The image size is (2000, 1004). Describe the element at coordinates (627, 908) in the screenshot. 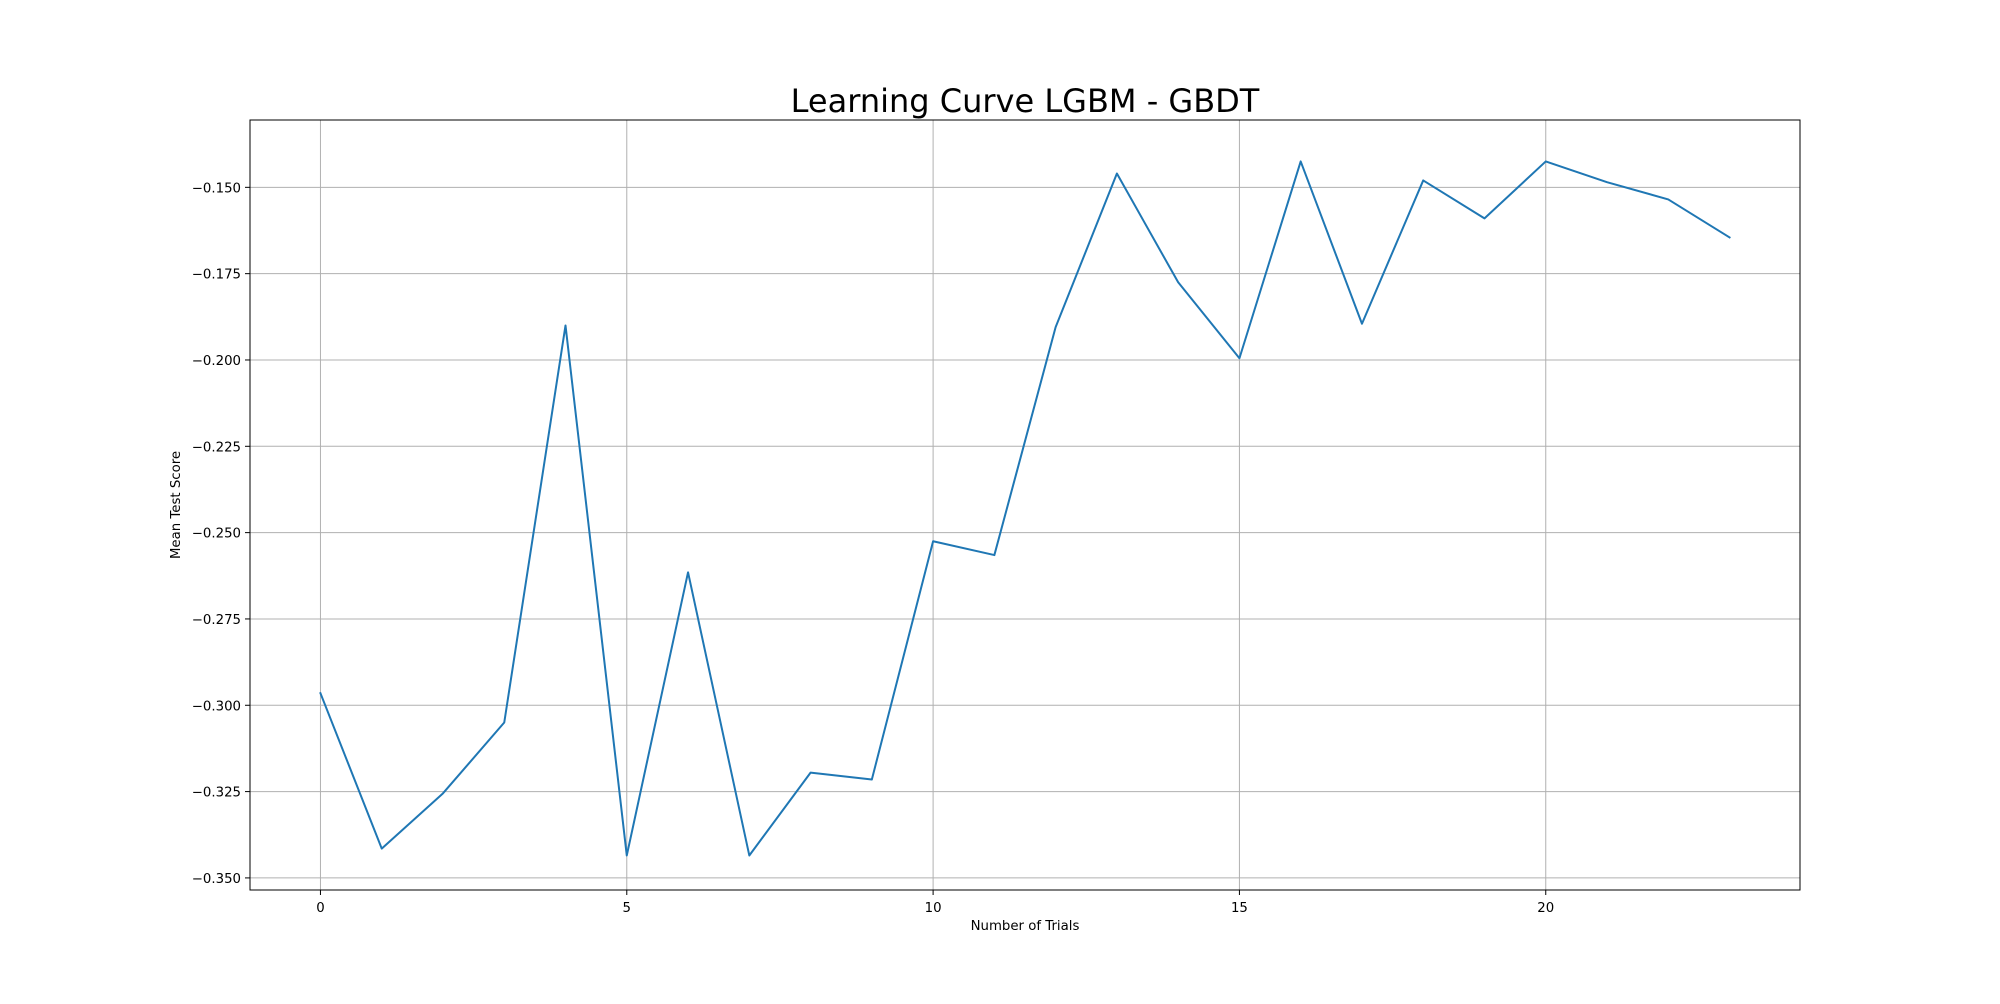

I see `x-tick-label: 5` at that location.